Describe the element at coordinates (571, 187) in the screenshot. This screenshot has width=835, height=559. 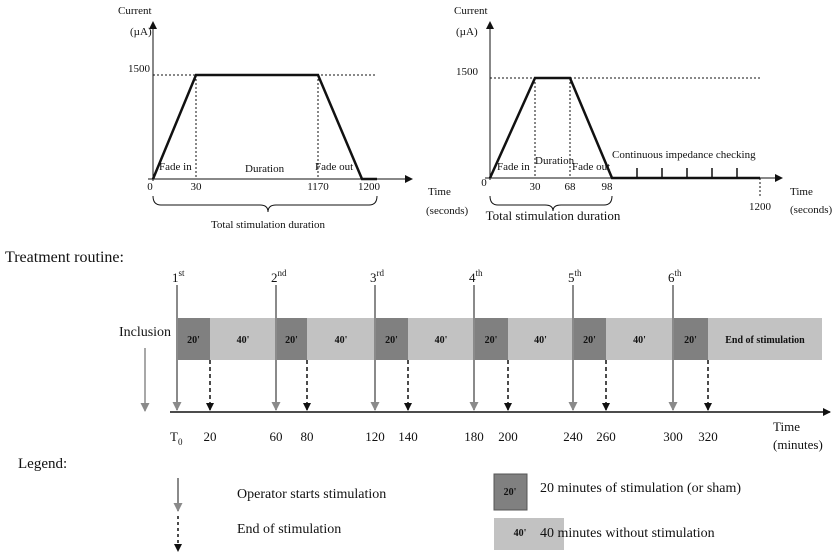
I see `x-tick-label: 68` at that location.